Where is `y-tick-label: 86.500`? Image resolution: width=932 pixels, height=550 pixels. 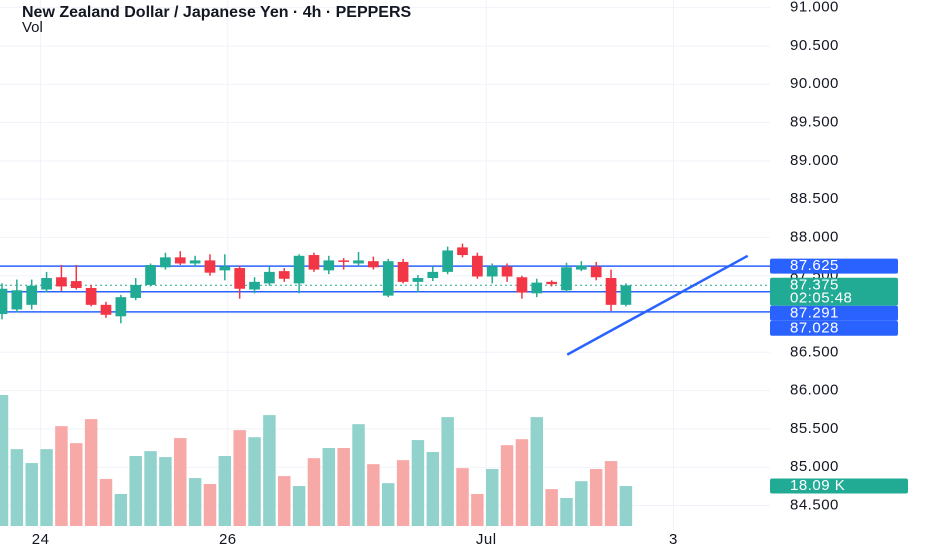
y-tick-label: 86.500 is located at coordinates (814, 351).